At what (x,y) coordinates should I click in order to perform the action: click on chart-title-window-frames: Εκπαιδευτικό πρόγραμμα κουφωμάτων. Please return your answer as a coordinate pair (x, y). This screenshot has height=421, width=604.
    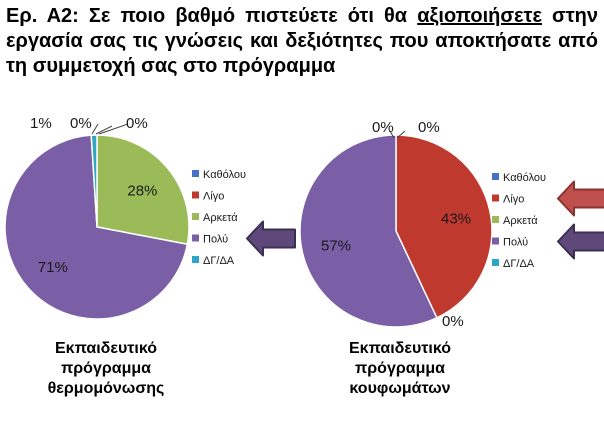
    Looking at the image, I should click on (400, 369).